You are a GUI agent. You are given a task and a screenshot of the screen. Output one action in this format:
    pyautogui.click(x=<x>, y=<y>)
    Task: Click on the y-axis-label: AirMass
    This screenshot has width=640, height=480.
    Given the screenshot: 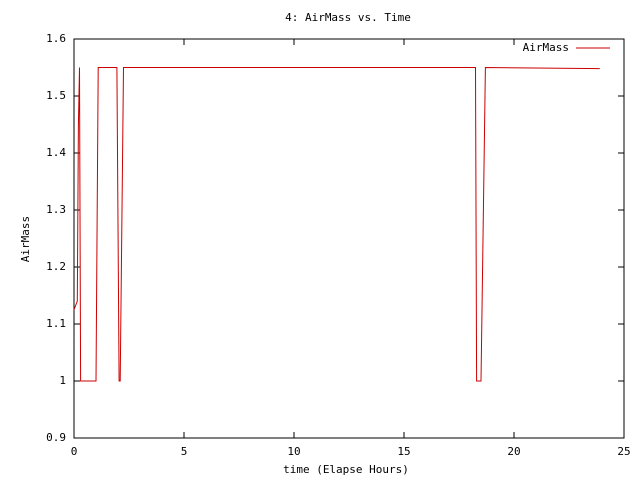 What is the action you would take?
    pyautogui.click(x=25, y=239)
    